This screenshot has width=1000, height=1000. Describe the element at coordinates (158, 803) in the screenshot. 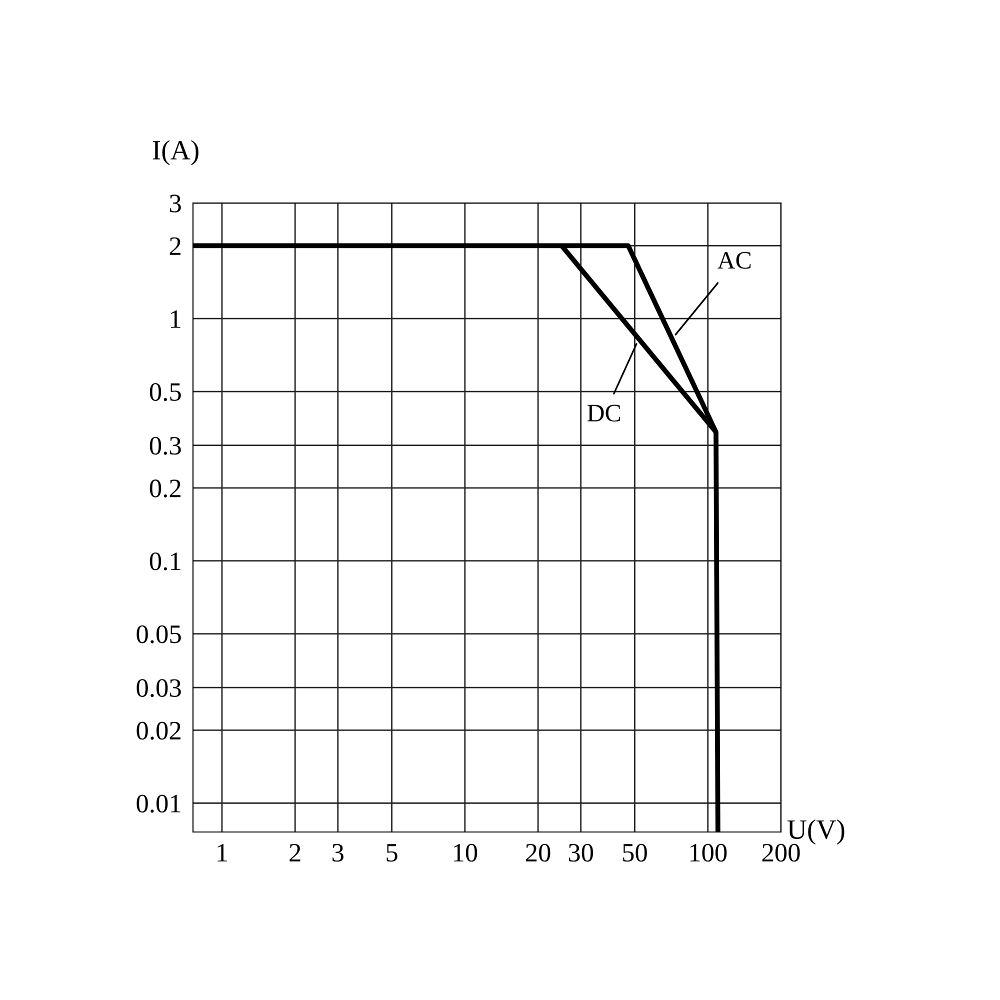

I see `y-tick-label: 0.01` at that location.